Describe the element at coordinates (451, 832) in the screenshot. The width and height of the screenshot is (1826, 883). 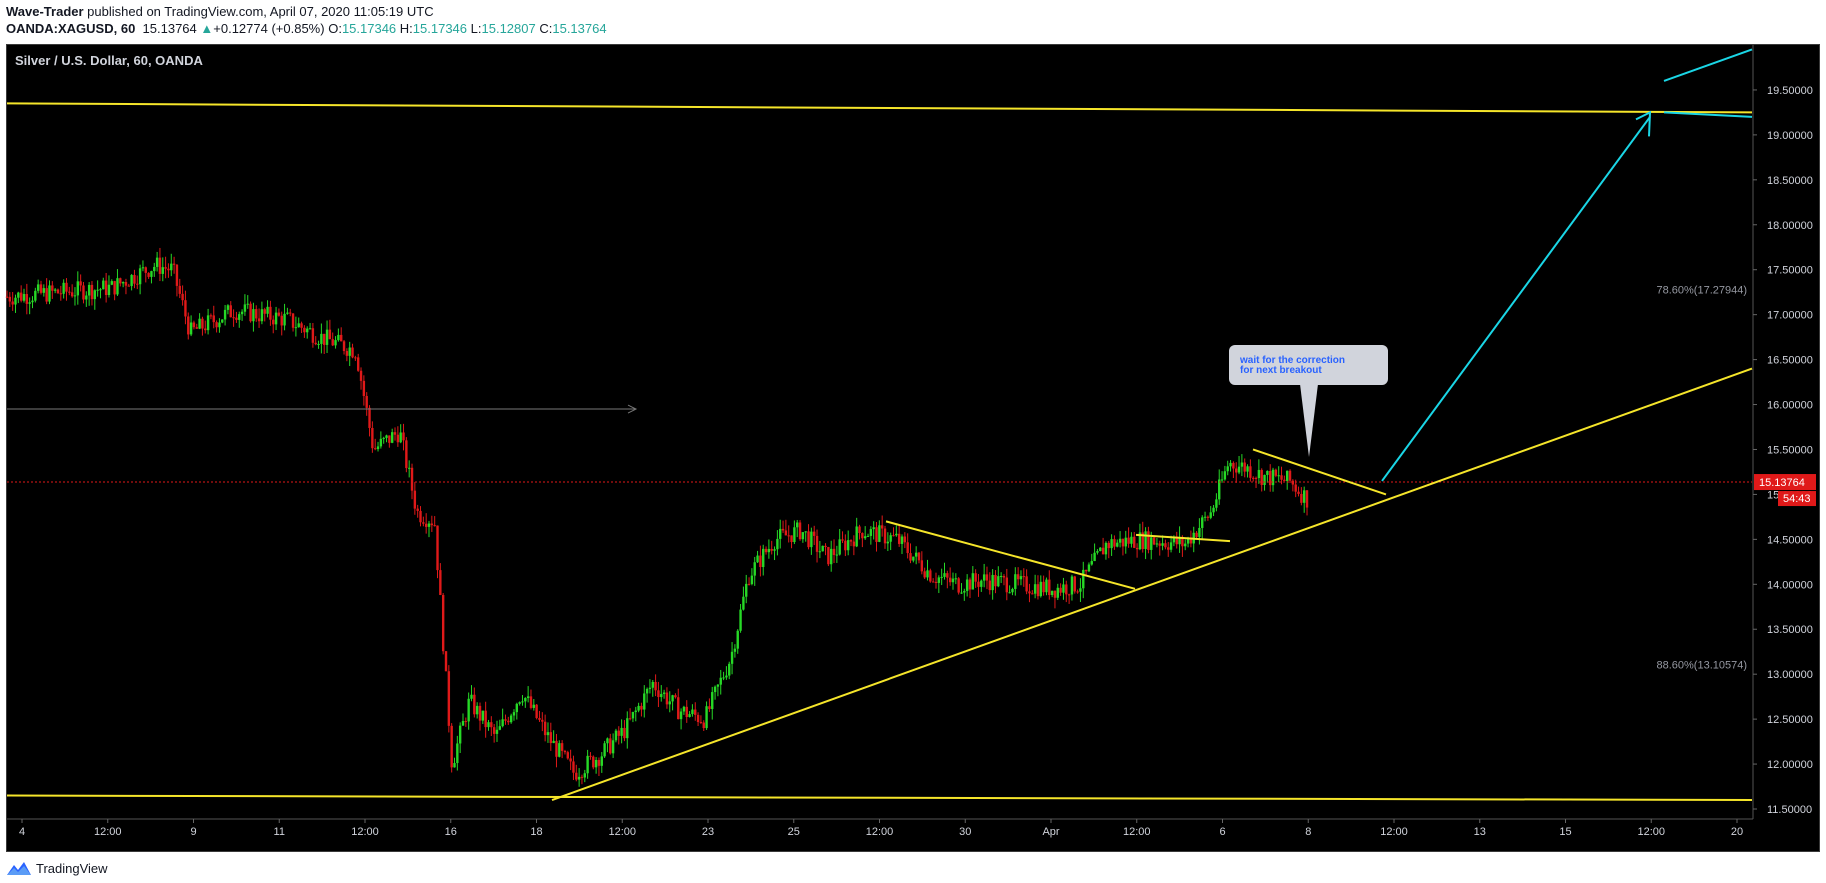
I see `x-tick-label: 16` at that location.